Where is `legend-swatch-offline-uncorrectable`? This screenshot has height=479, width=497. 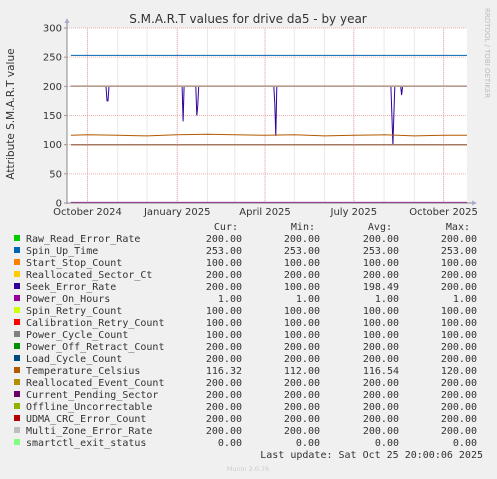
legend-swatch-offline-uncorrectable is located at coordinates (17, 406).